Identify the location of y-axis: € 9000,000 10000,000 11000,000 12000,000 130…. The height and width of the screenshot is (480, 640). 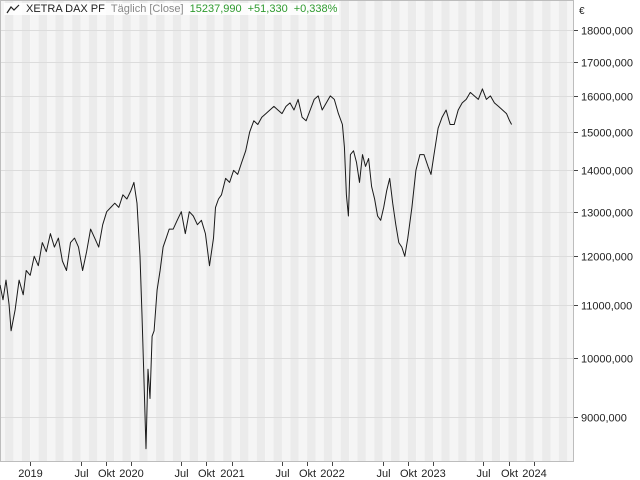
(603, 215).